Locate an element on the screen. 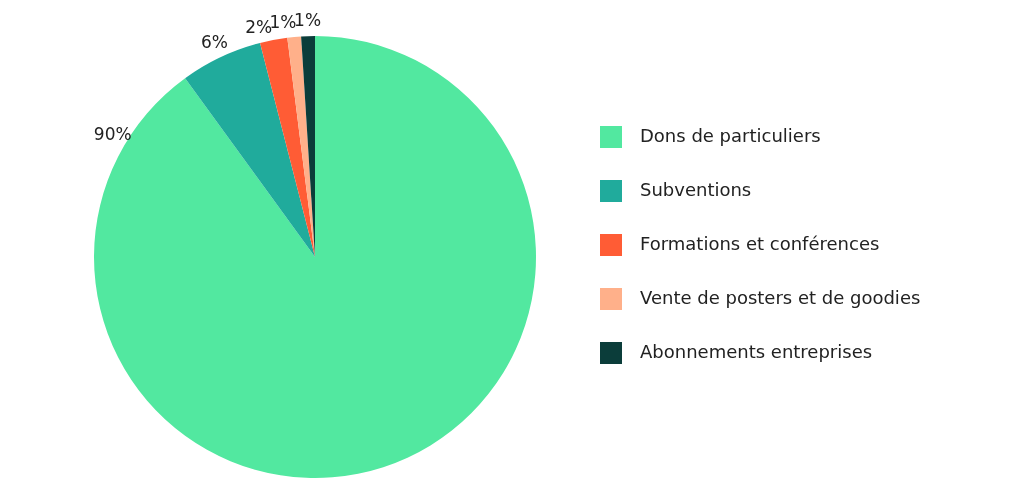 The image size is (1024, 491). legend-label: Abonnements entreprises is located at coordinates (756, 351).